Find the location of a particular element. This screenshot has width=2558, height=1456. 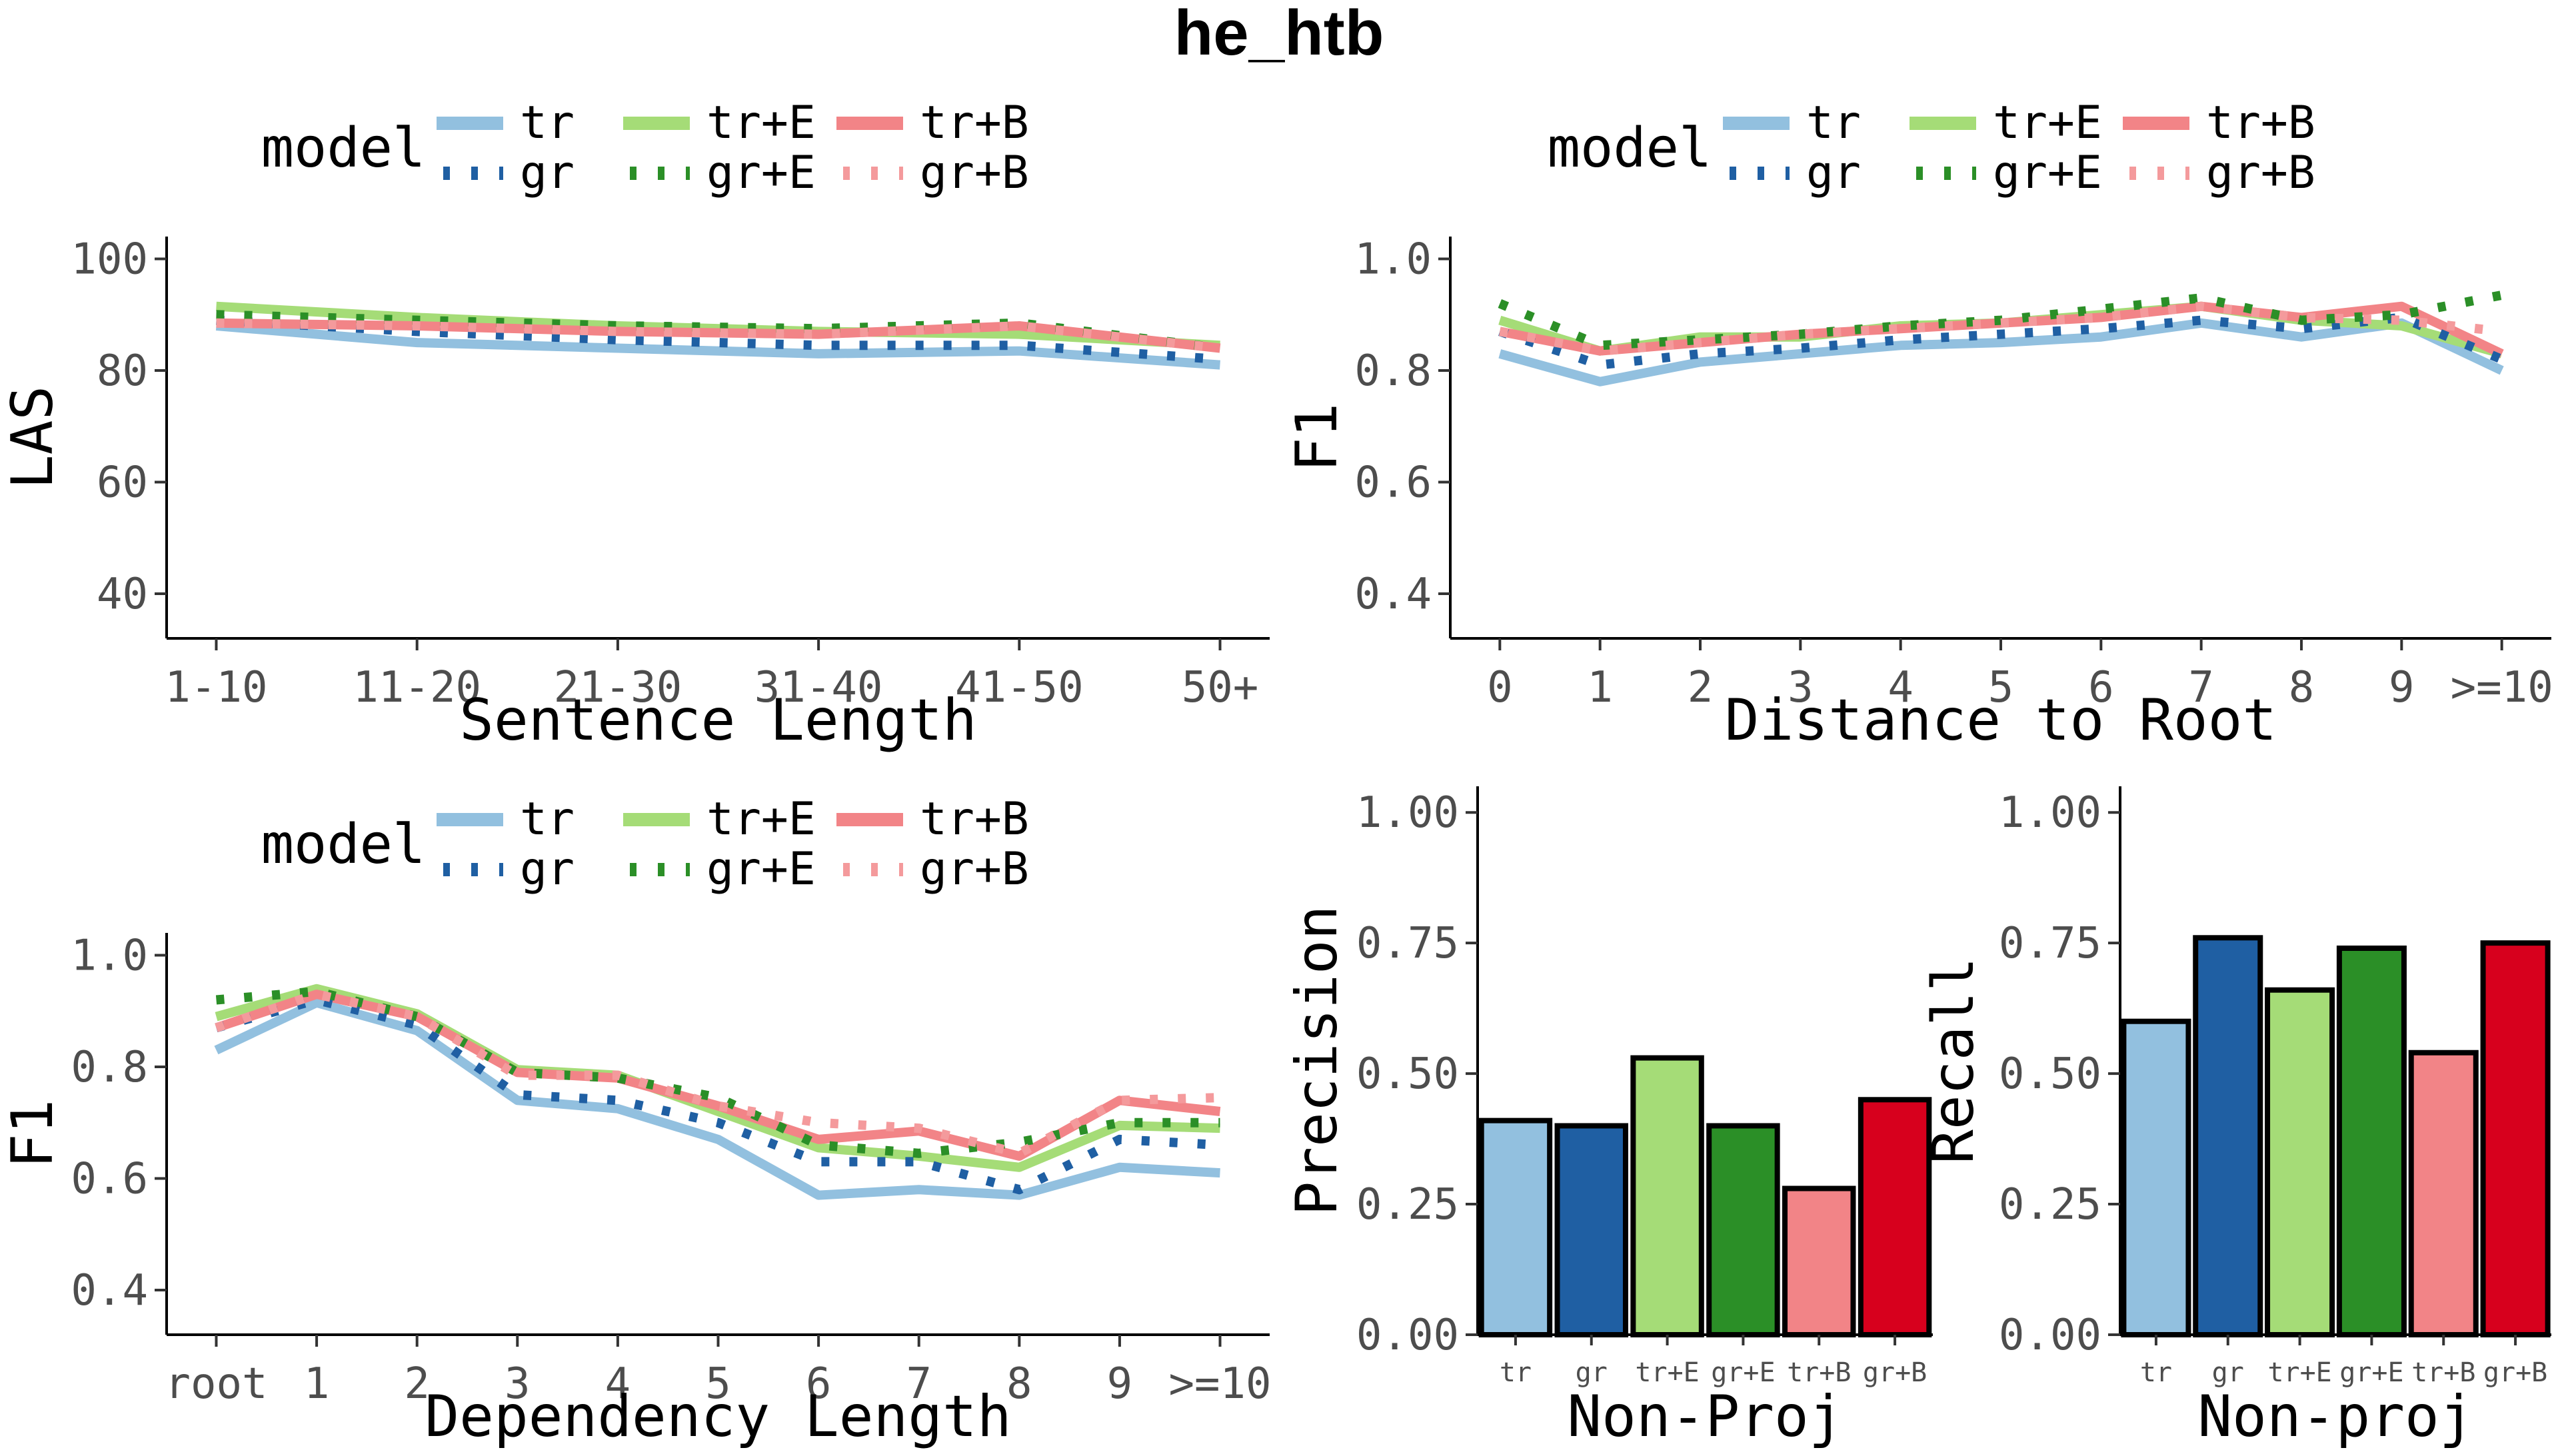

x-tick-label: 21-30 is located at coordinates (618, 687).